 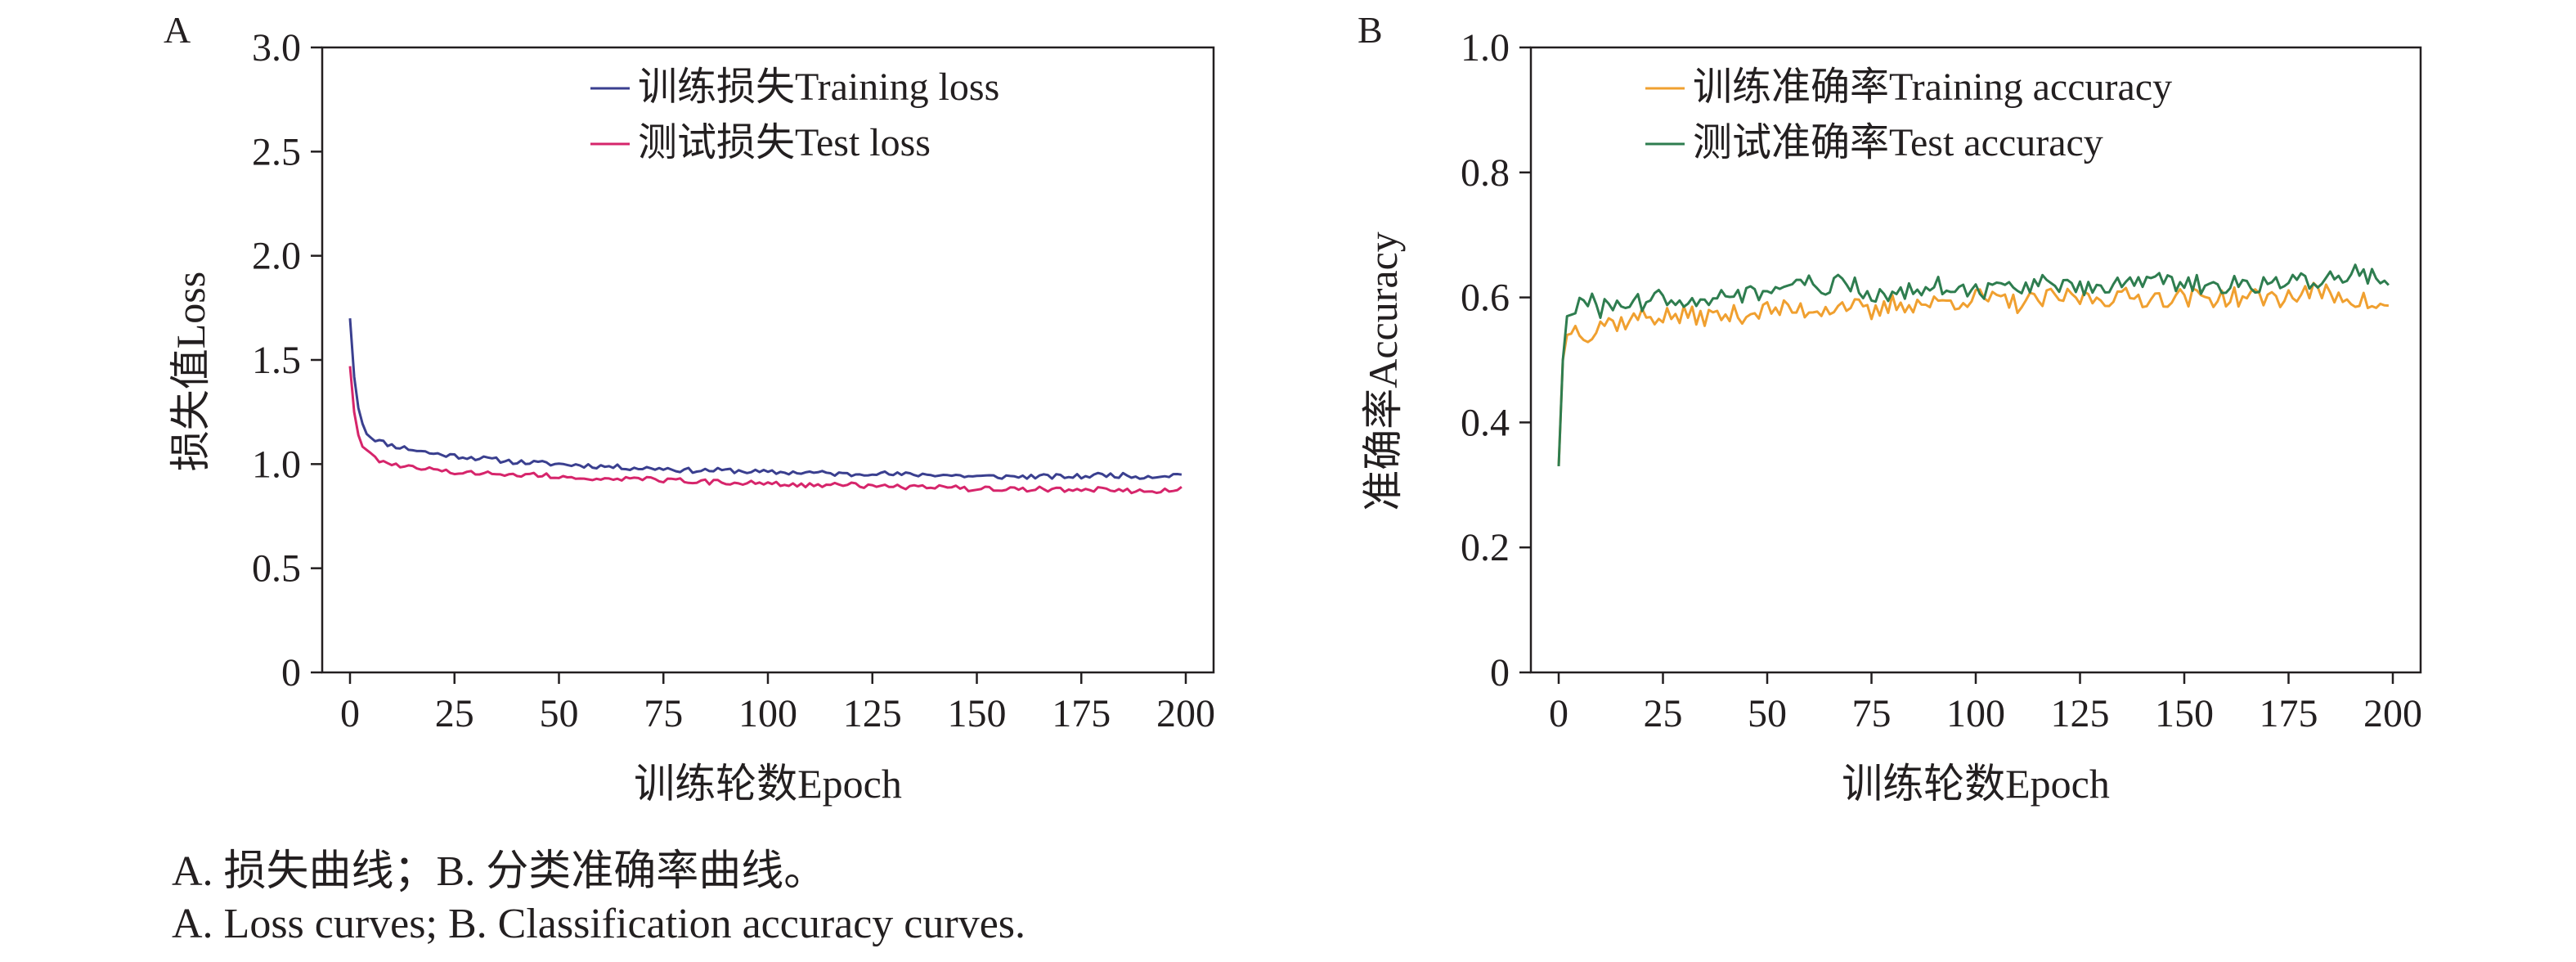 I want to click on figure-caption-chinese: A. 损失曲线；B. 分类准确率曲线。, so click(x=500, y=871).